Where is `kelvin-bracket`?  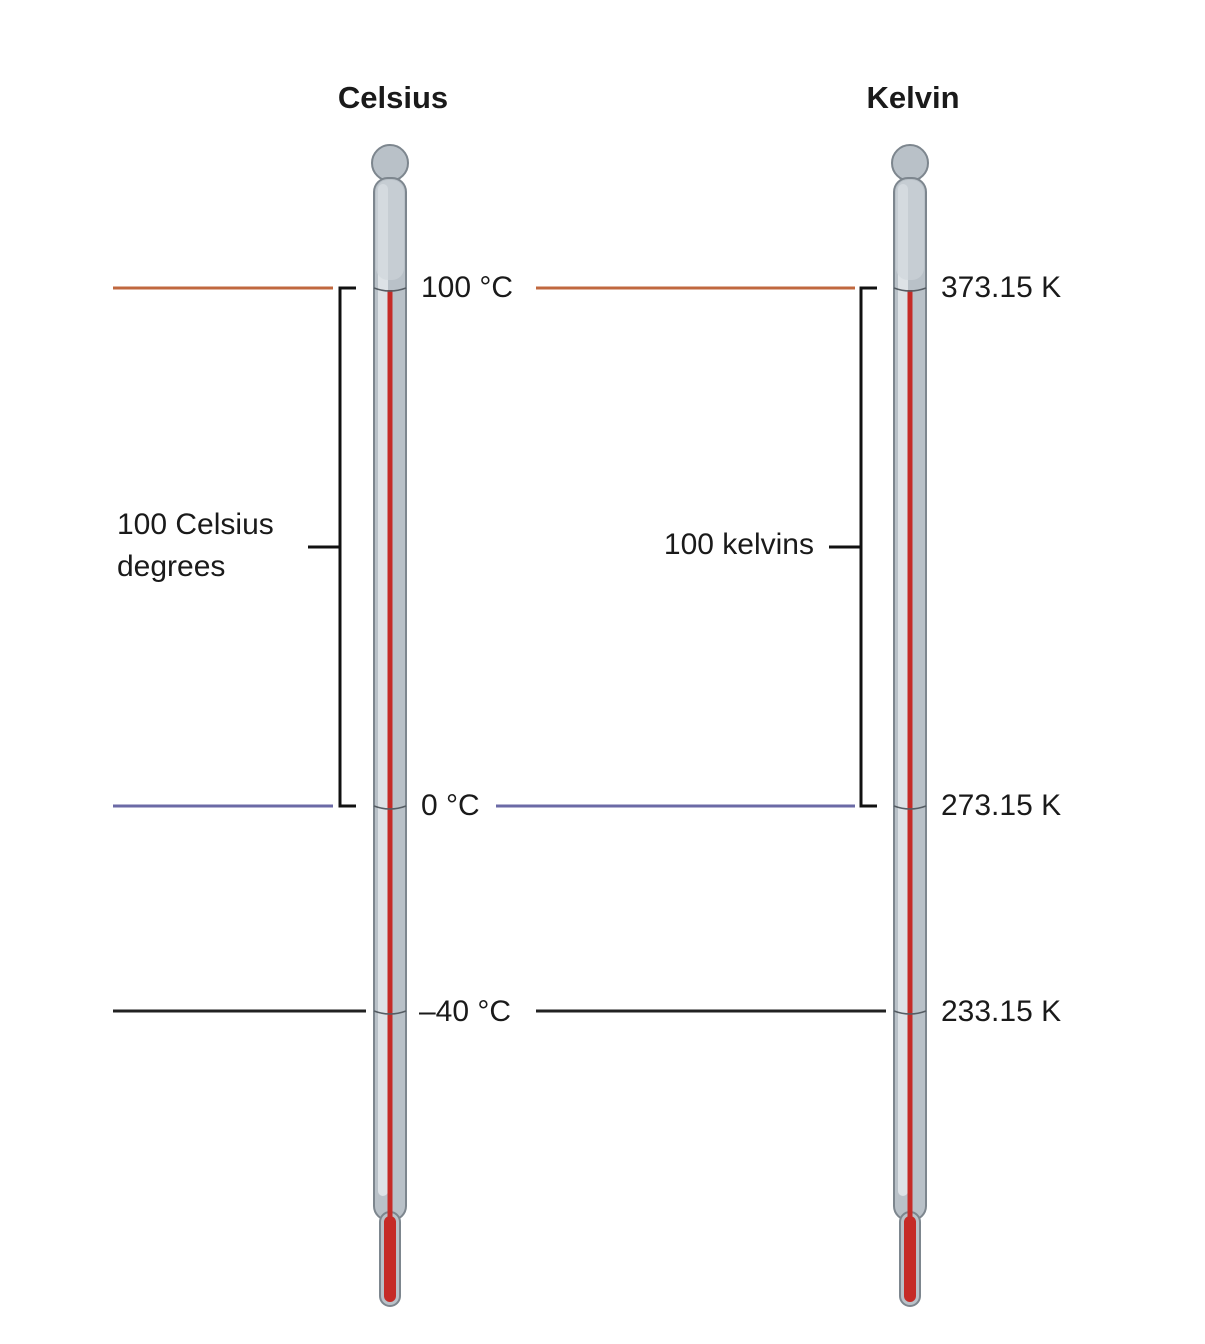 kelvin-bracket is located at coordinates (853, 547).